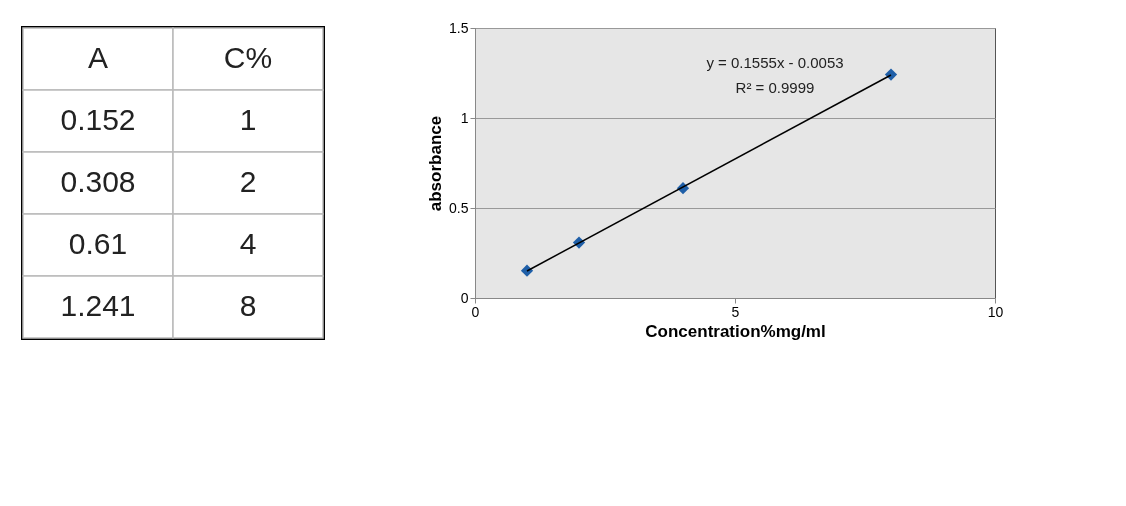 This screenshot has width=1126, height=506. What do you see at coordinates (248, 181) in the screenshot?
I see `text: 2` at bounding box center [248, 181].